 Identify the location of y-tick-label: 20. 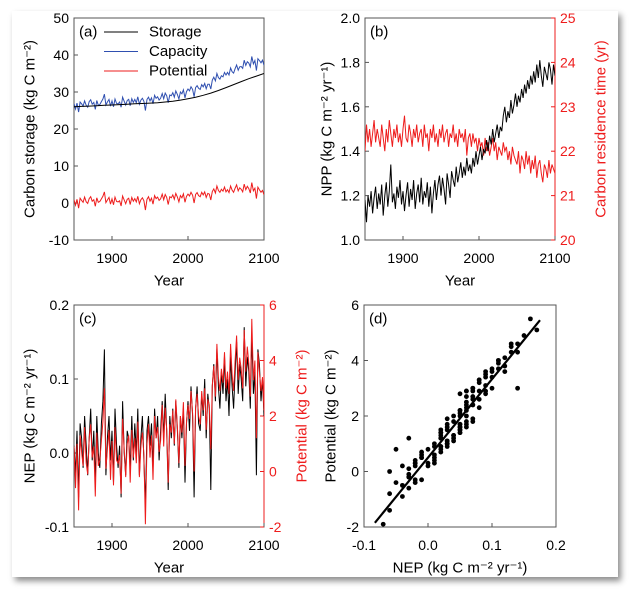
(61, 129).